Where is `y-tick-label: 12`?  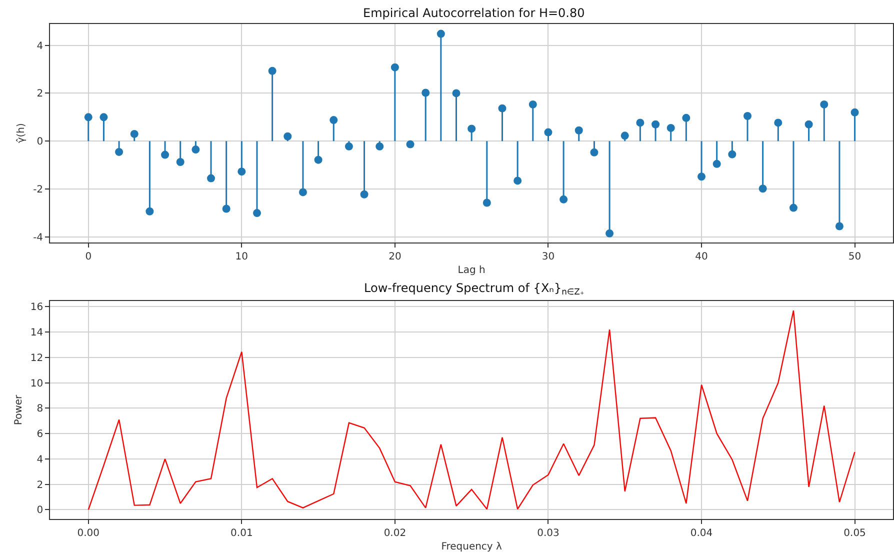
y-tick-label: 12 is located at coordinates (37, 358).